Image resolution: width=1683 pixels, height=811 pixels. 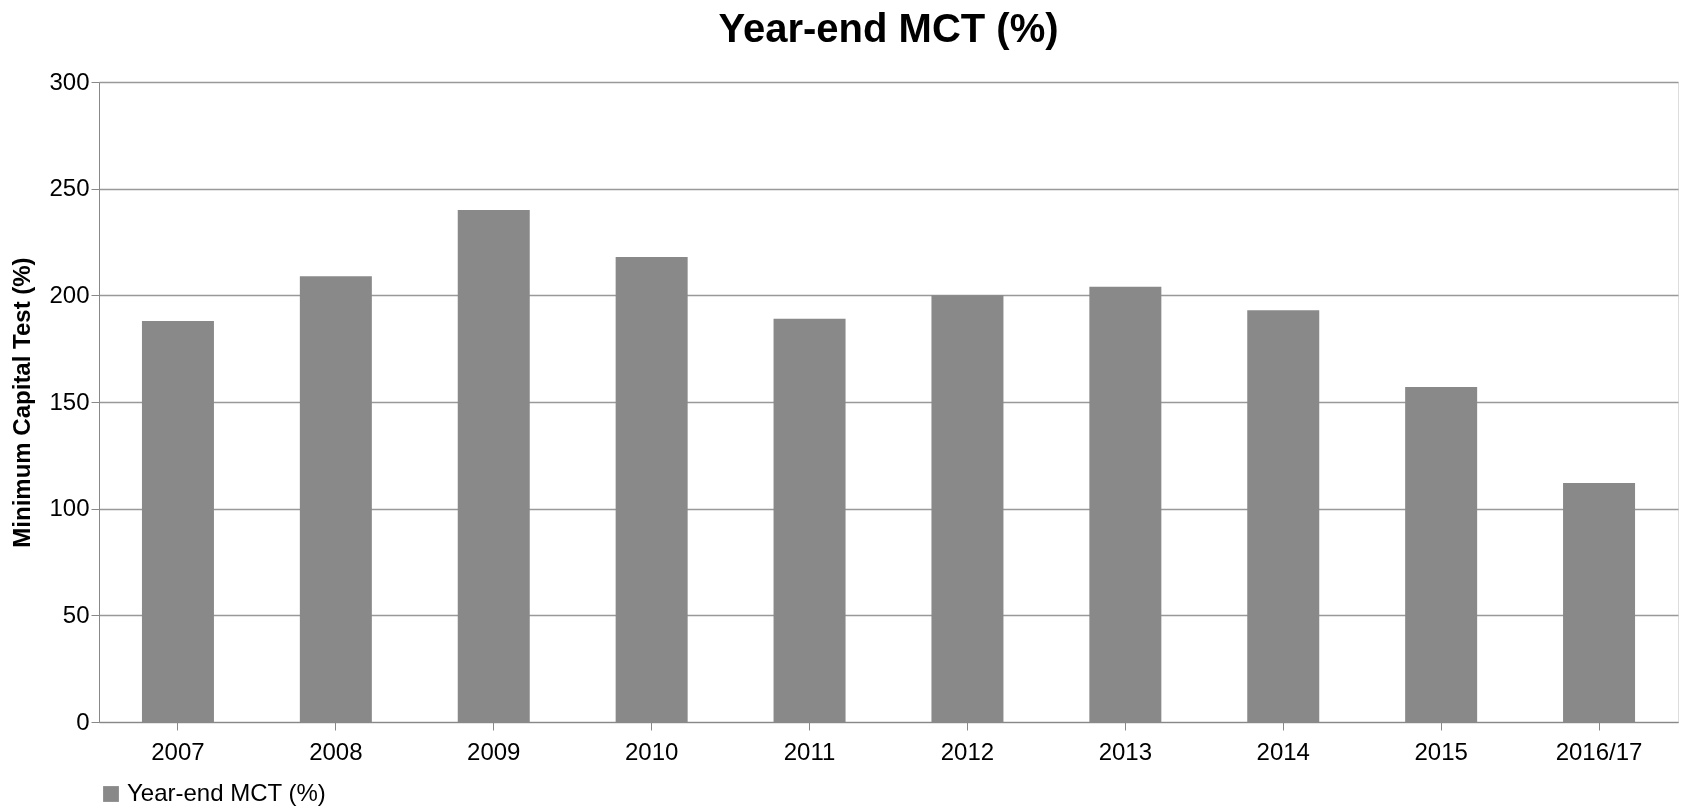 What do you see at coordinates (76, 614) in the screenshot?
I see `y-tick-label: 50` at bounding box center [76, 614].